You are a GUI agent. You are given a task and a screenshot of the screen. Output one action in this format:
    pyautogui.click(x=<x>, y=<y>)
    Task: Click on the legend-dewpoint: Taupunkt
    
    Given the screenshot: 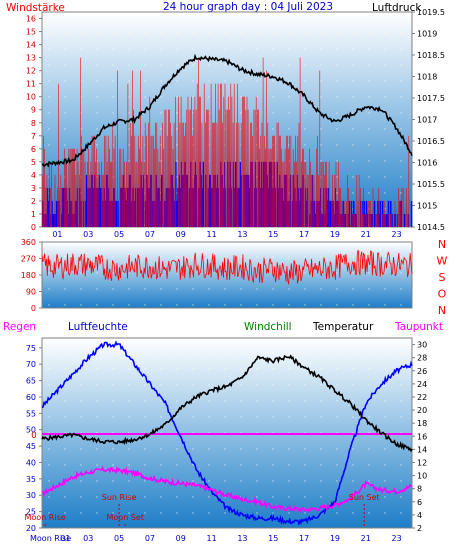 What is the action you would take?
    pyautogui.click(x=418, y=327)
    